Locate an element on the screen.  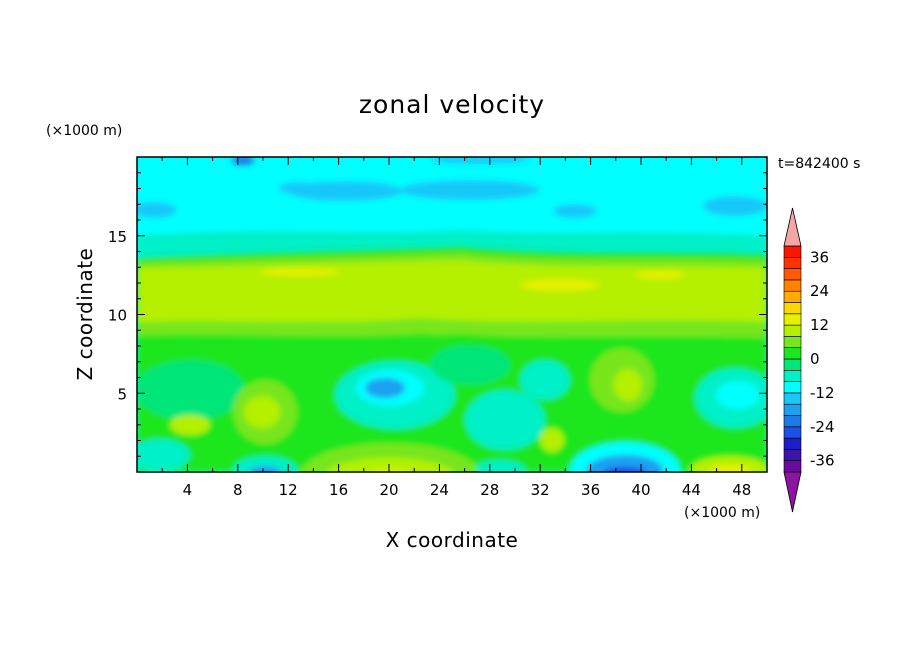
x-tick-label: 12 is located at coordinates (288, 490).